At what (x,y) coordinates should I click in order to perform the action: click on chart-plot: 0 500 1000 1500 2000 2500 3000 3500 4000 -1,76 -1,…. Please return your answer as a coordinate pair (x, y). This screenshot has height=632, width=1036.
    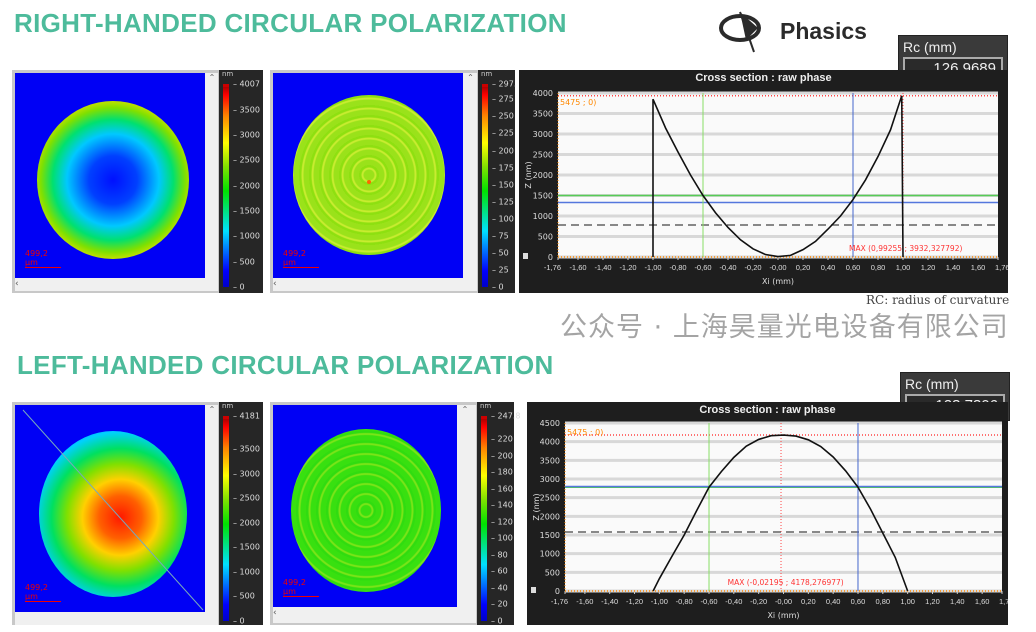
    Looking at the image, I should click on (765, 187).